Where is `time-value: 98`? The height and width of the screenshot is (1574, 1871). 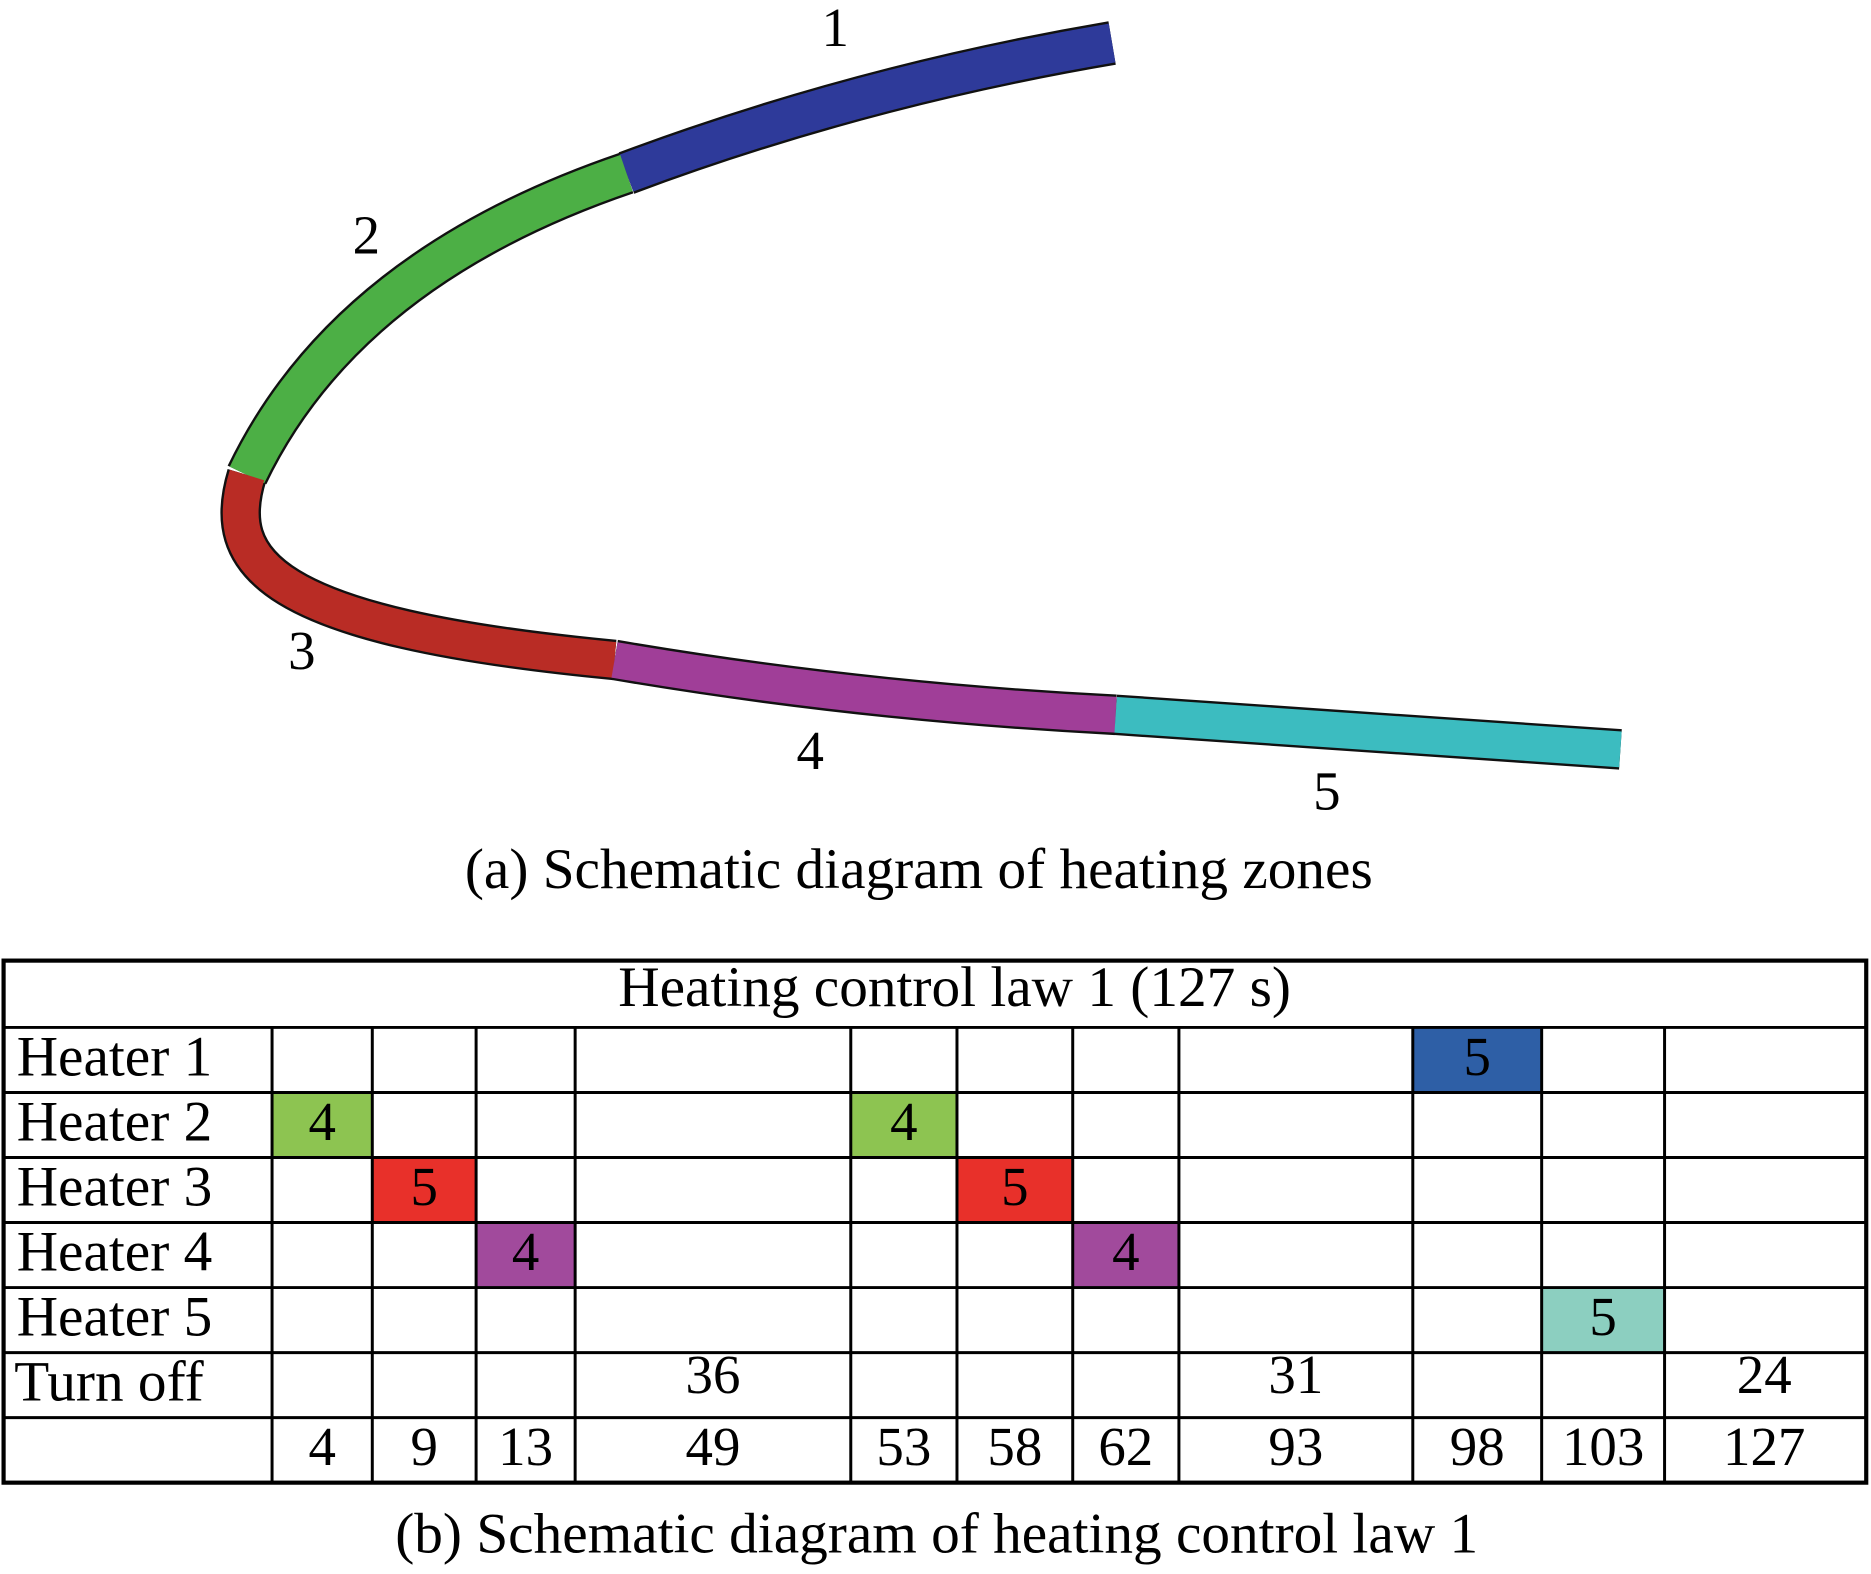 time-value: 98 is located at coordinates (1477, 1446).